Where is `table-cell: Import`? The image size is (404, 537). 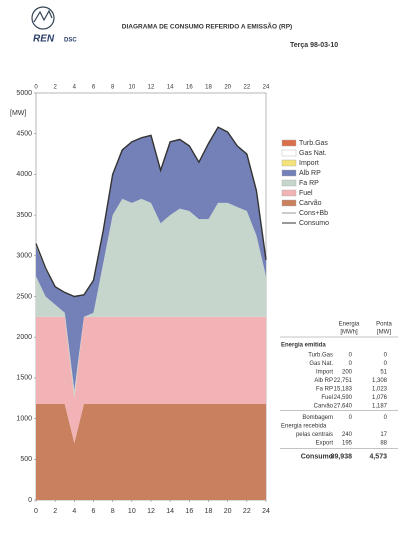
table-cell: Import is located at coordinates (324, 373).